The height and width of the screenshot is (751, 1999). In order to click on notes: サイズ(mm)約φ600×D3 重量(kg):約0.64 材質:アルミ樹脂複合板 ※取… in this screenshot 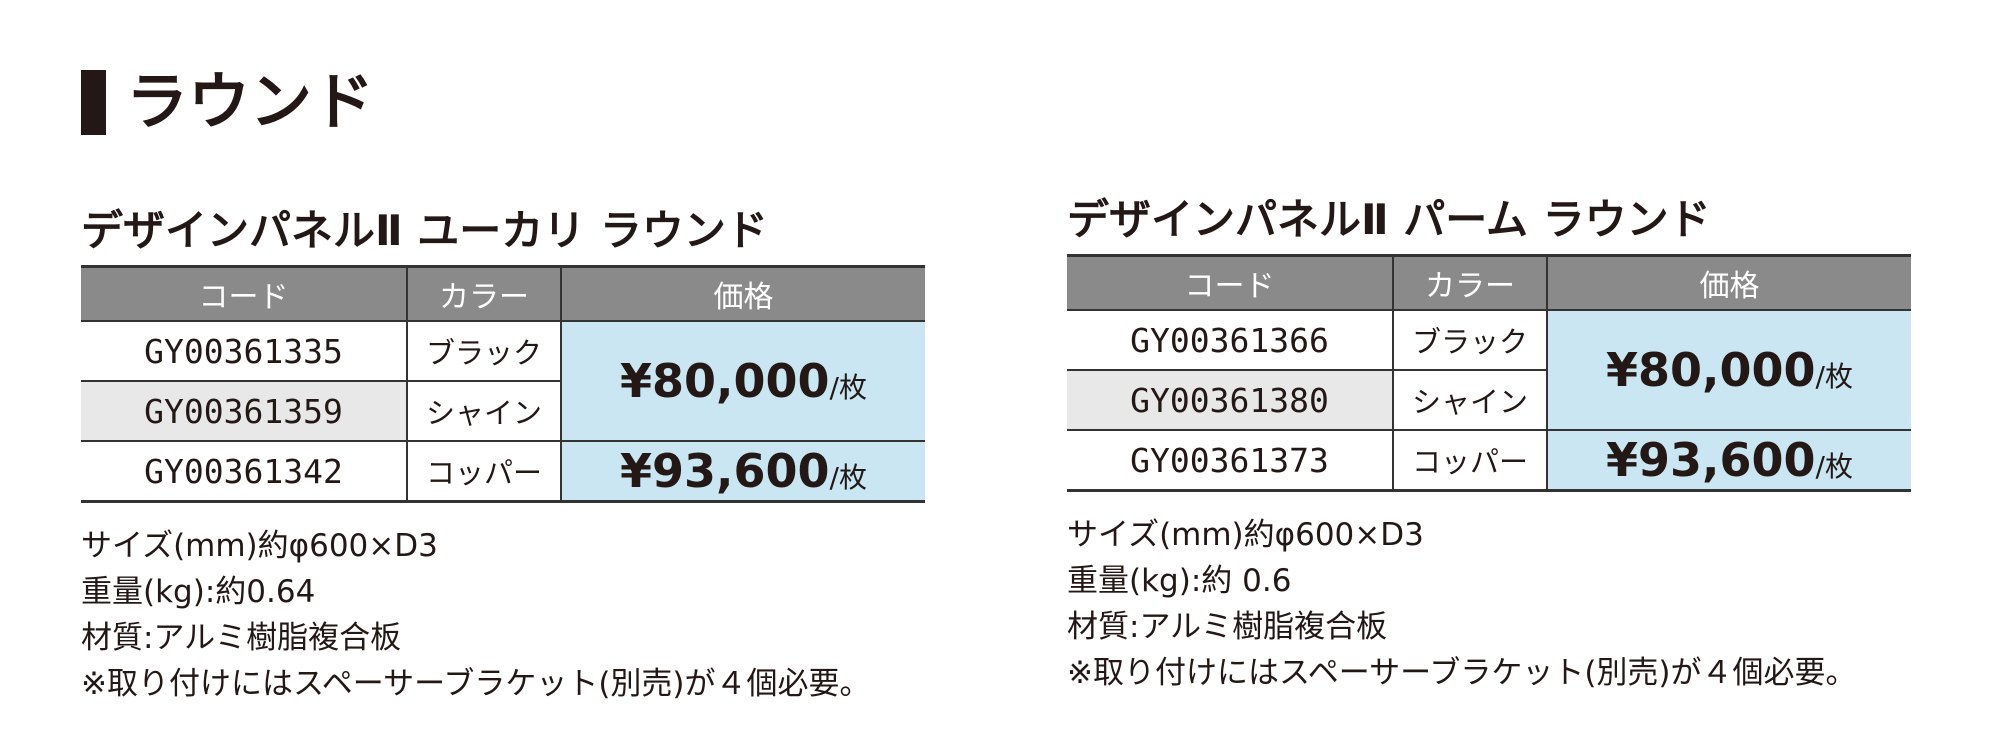, I will do `click(503, 615)`.